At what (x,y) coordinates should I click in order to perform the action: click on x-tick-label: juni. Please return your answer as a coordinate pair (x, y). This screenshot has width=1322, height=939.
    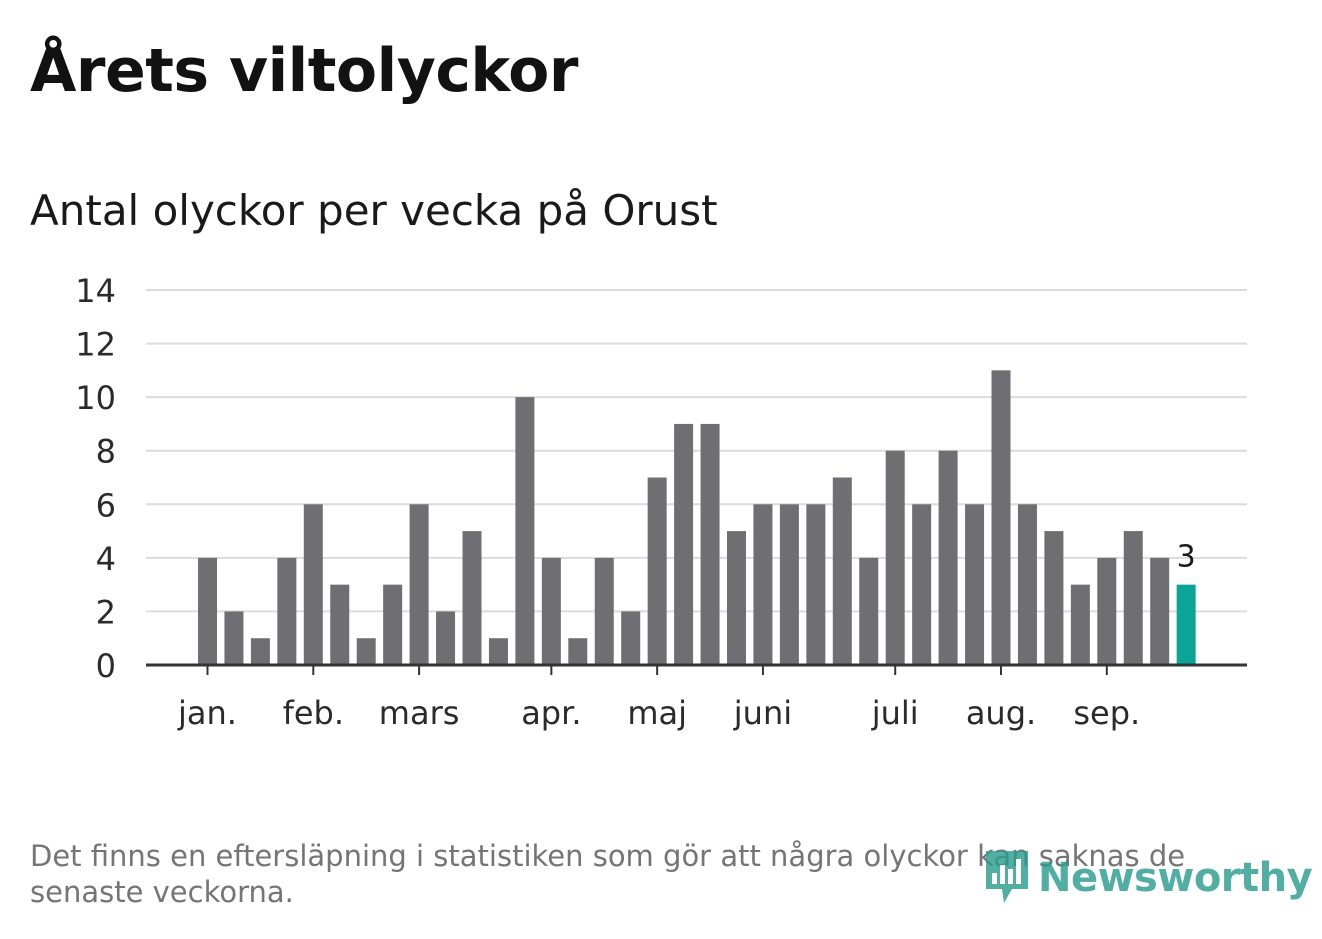
    Looking at the image, I should click on (762, 713).